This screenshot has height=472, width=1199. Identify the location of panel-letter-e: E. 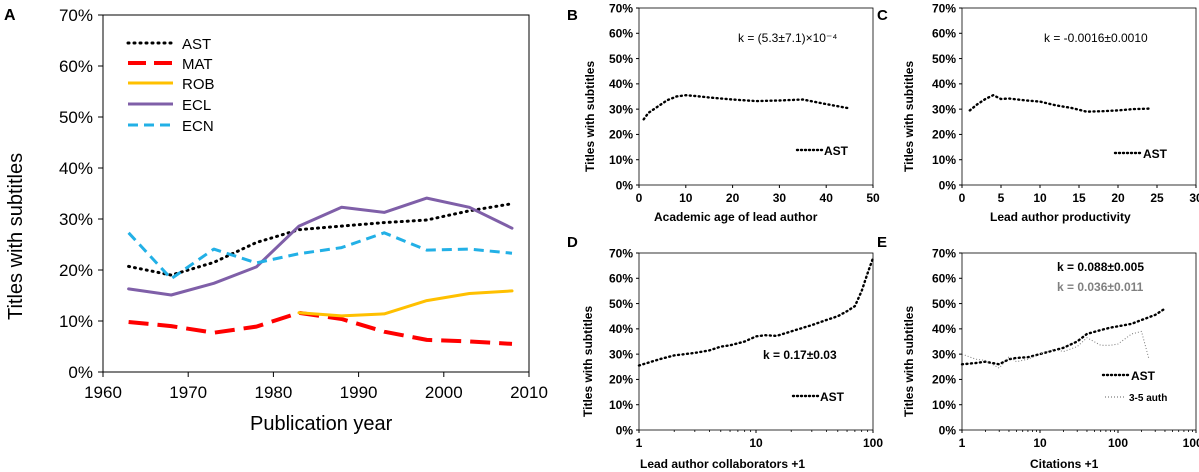
(882, 242).